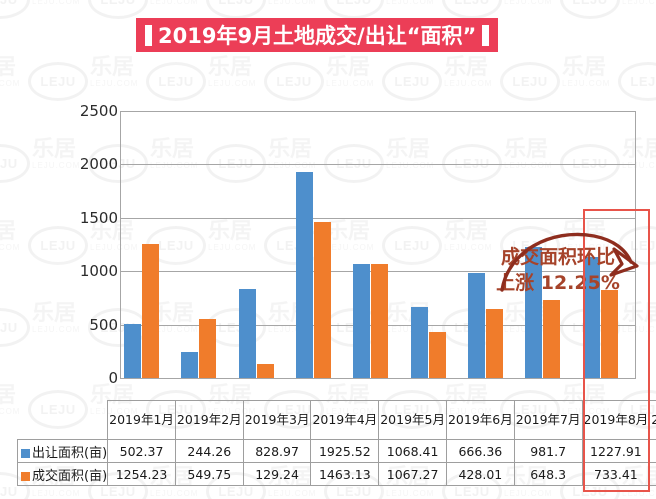 Image resolution: width=656 pixels, height=499 pixels. I want to click on banner-right-bar, so click(486, 35).